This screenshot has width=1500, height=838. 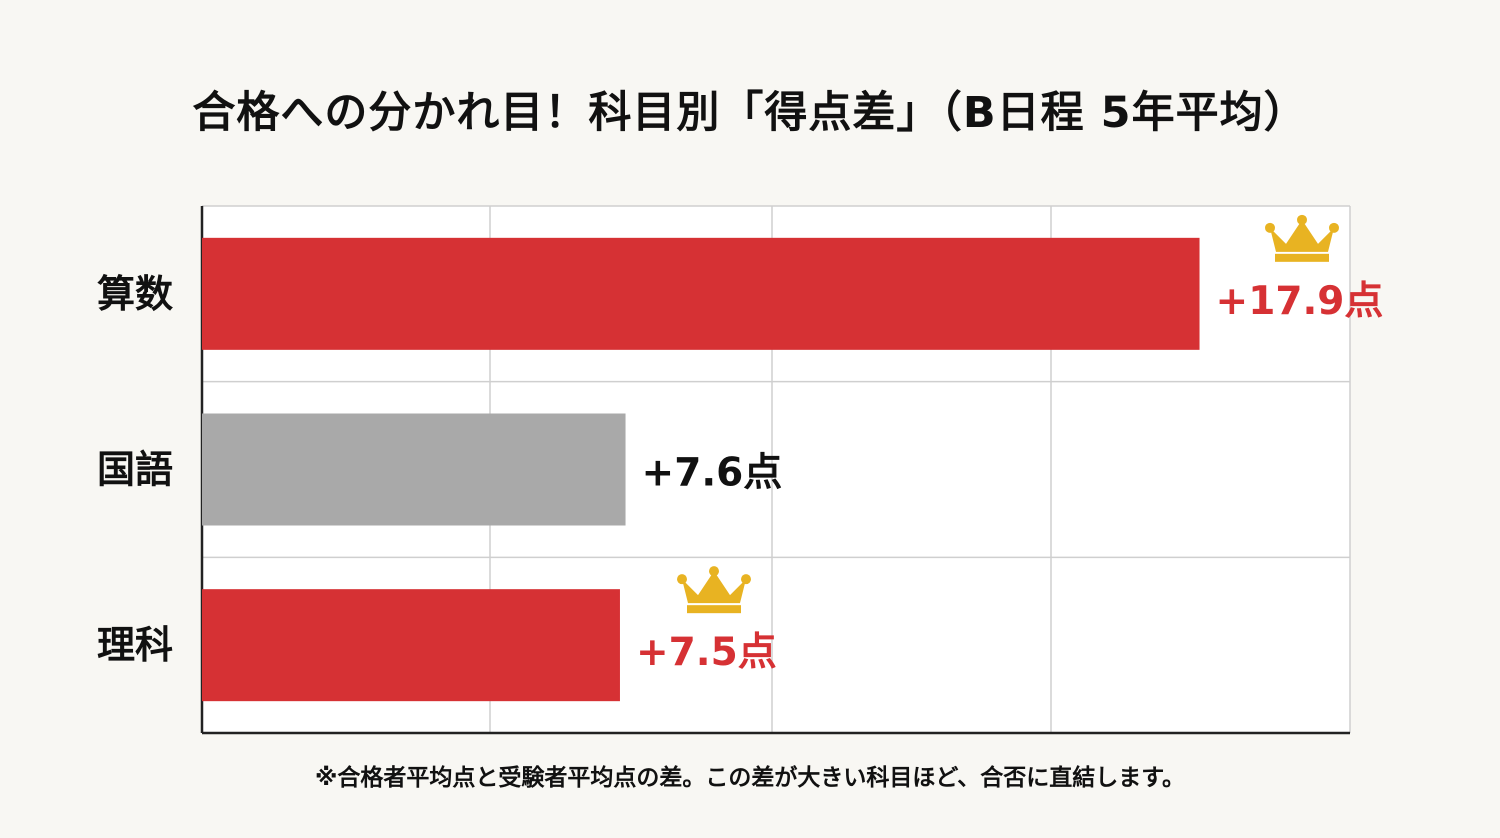 What do you see at coordinates (135, 645) in the screenshot?
I see `category-label: 理科` at bounding box center [135, 645].